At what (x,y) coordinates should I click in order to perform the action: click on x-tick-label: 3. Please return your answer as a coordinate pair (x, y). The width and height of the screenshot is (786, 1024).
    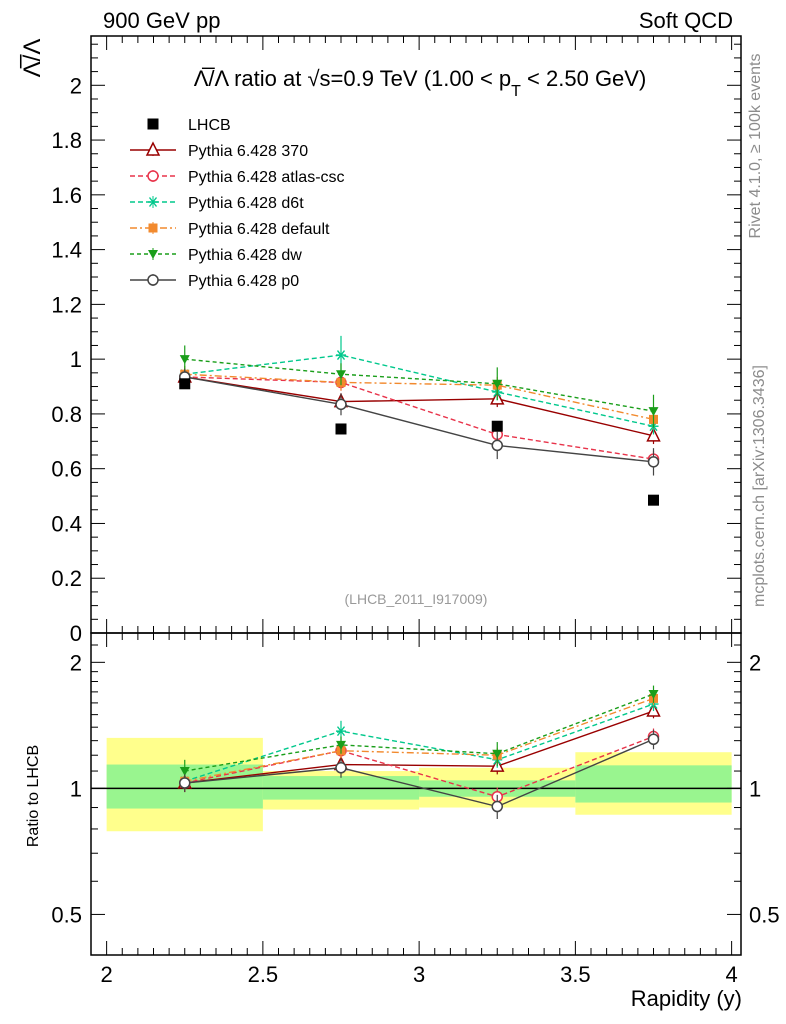
    Looking at the image, I should click on (419, 974).